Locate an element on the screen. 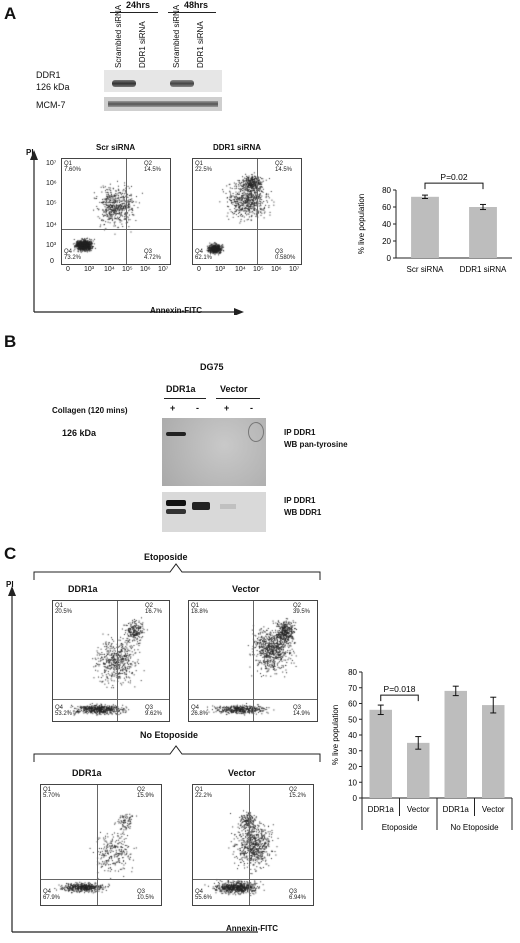 This screenshot has height=943, width=520. q4-label: Q4 73.2% is located at coordinates (73, 255).